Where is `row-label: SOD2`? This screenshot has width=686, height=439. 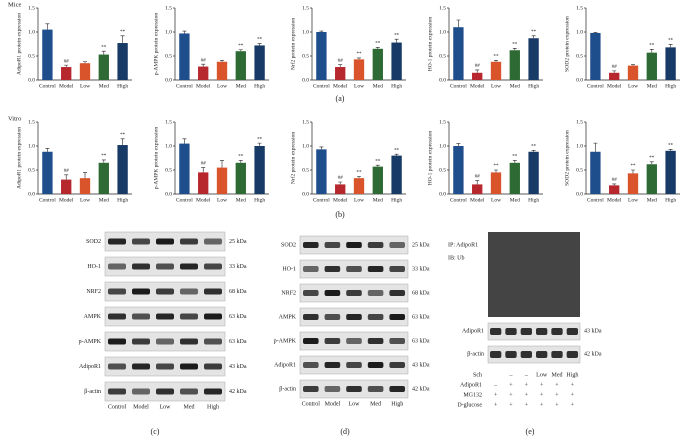
row-label: SOD2 is located at coordinates (93, 242).